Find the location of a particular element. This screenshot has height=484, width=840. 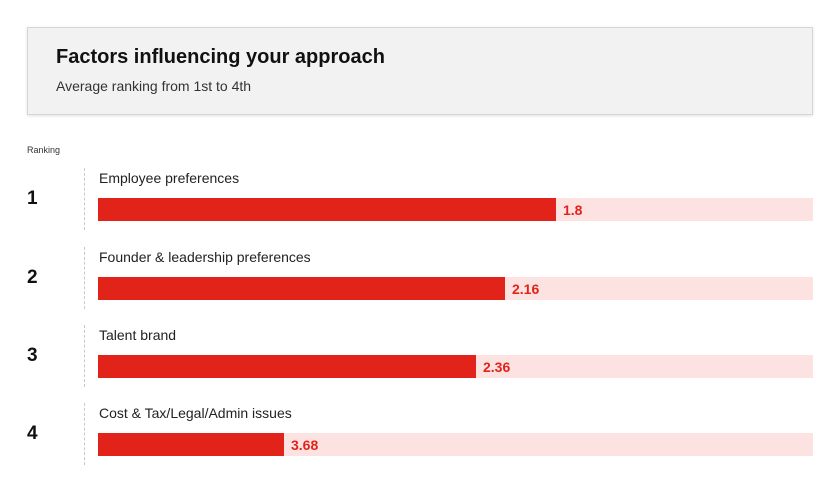

rank-number: 1 is located at coordinates (32, 198).